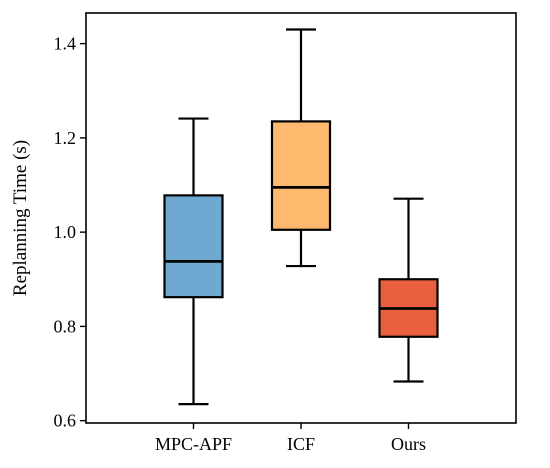  I want to click on x-tick-label: MPC-APF, so click(193, 444).